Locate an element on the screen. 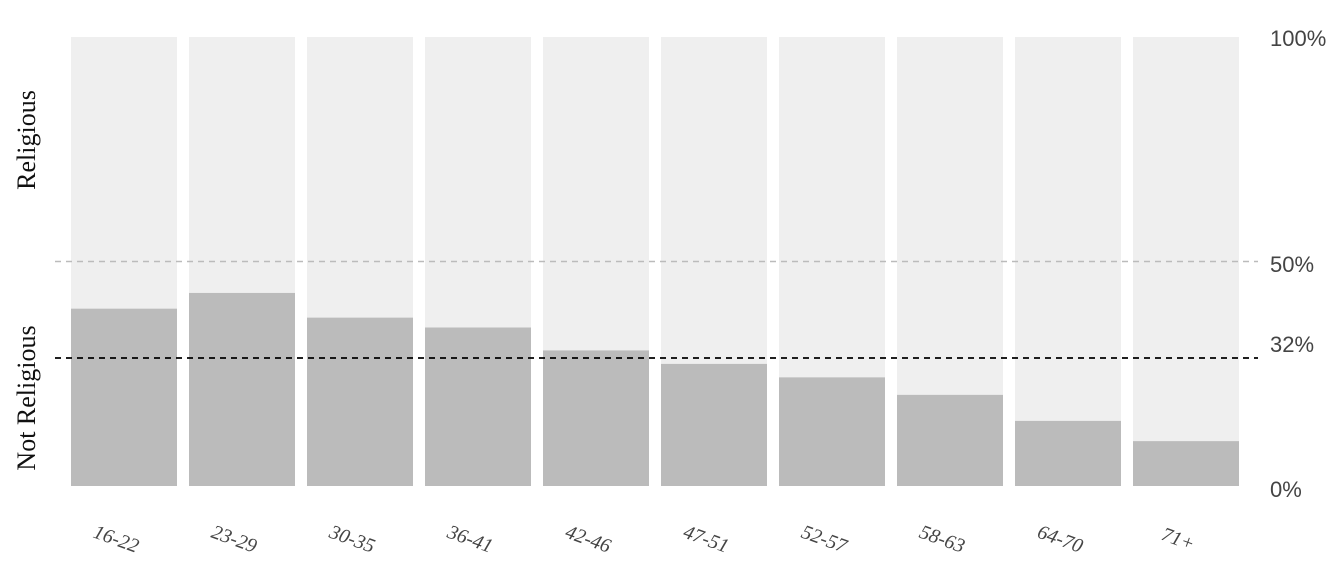 The image size is (1344, 576). y-tick-labels-group: 100% 50% 32% 0% is located at coordinates (1298, 264).